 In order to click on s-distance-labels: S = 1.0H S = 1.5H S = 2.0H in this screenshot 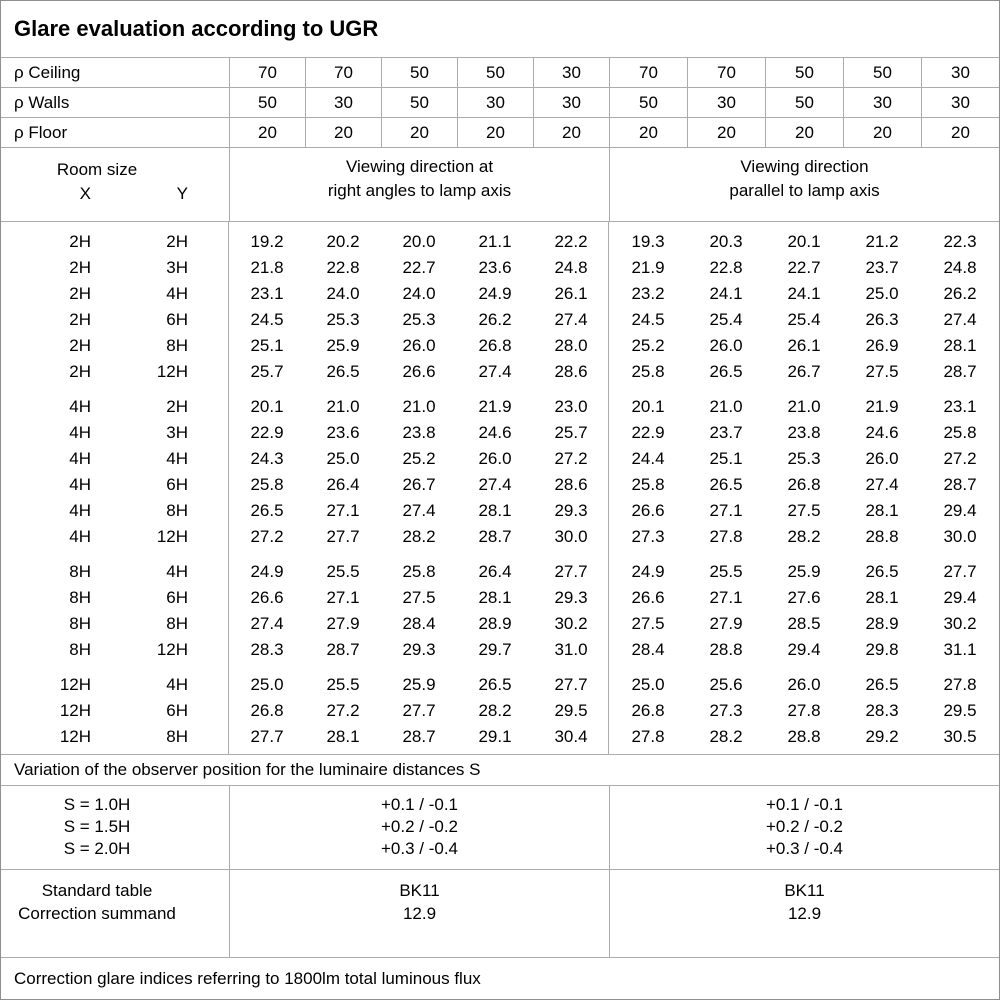, I will do `click(115, 827)`.